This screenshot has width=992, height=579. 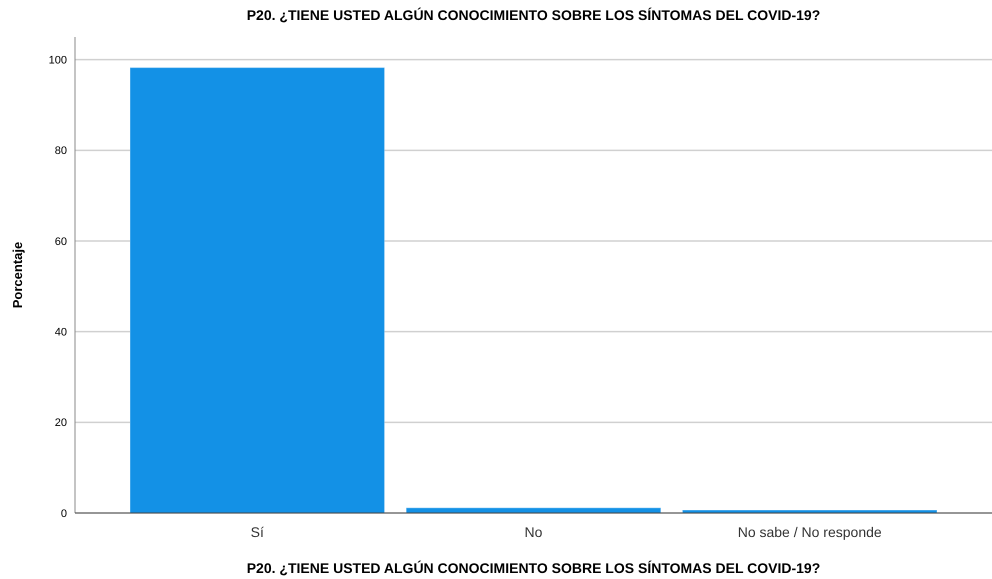 I want to click on x-tick-label: No sabe / No responde, so click(x=810, y=532).